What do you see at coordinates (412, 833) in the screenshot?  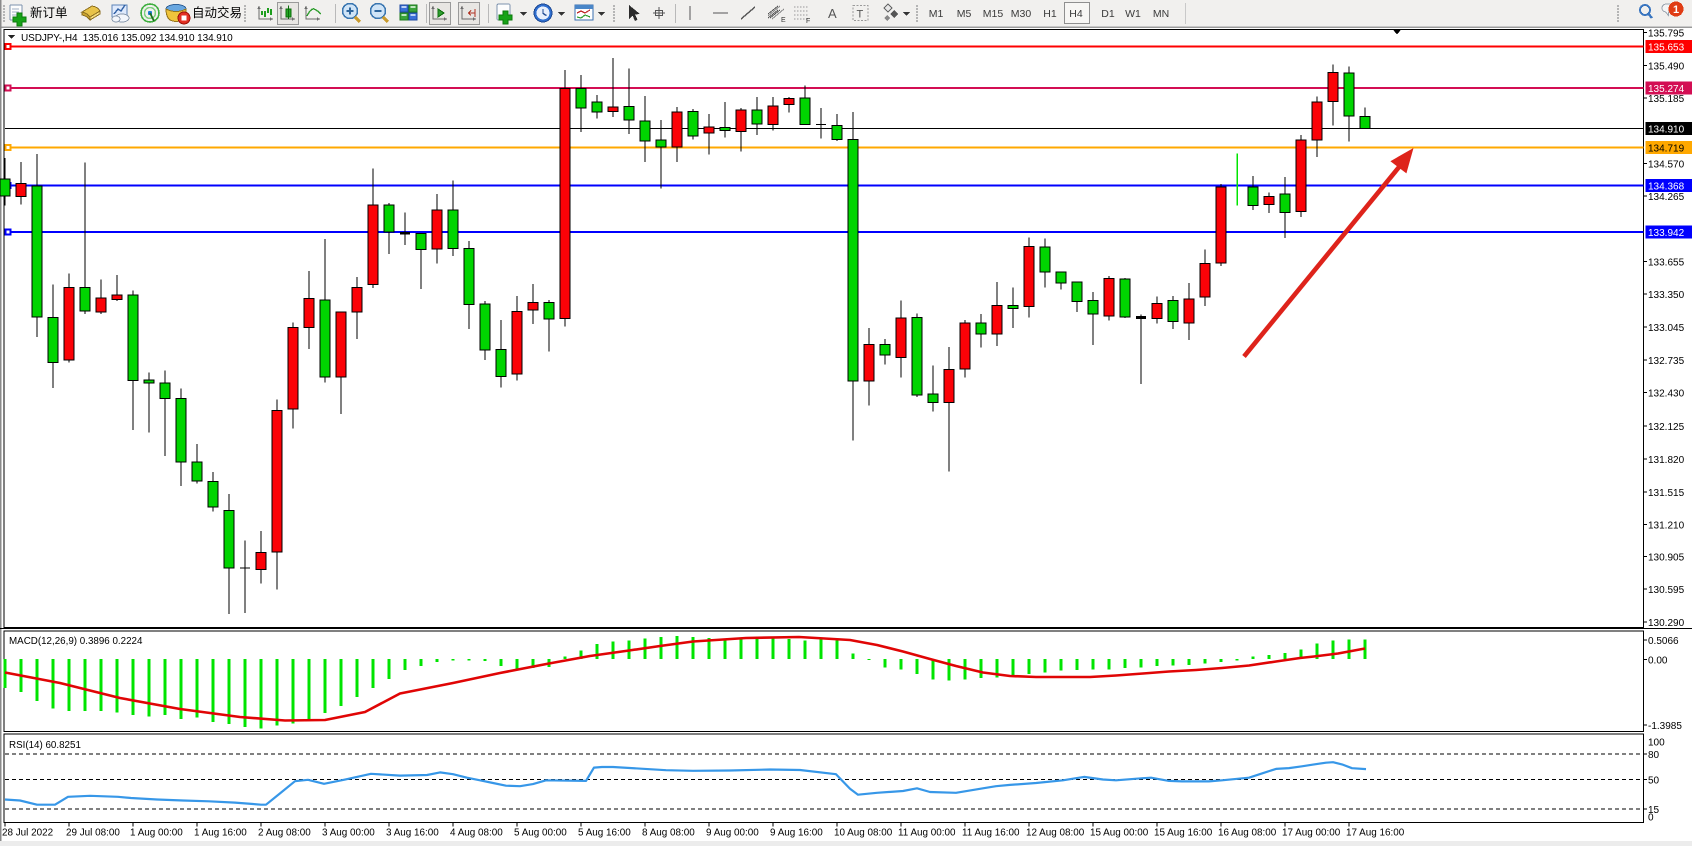 I see `svg-text: 3 Aug 16:00` at bounding box center [412, 833].